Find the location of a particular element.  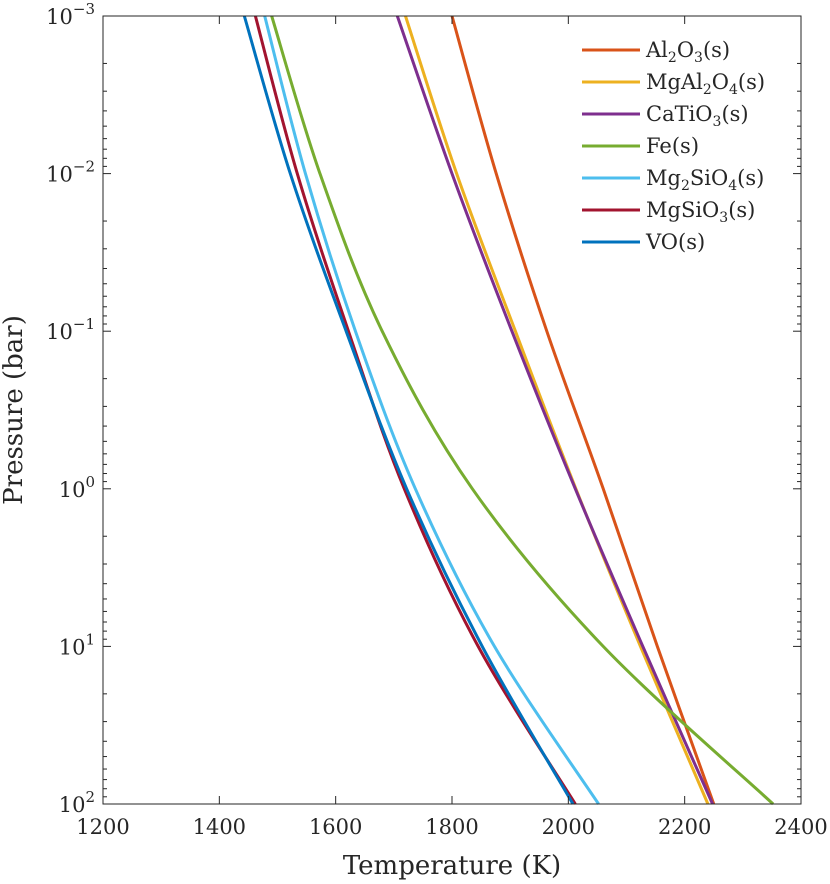

x-tick-label: 2200 is located at coordinates (684, 827).